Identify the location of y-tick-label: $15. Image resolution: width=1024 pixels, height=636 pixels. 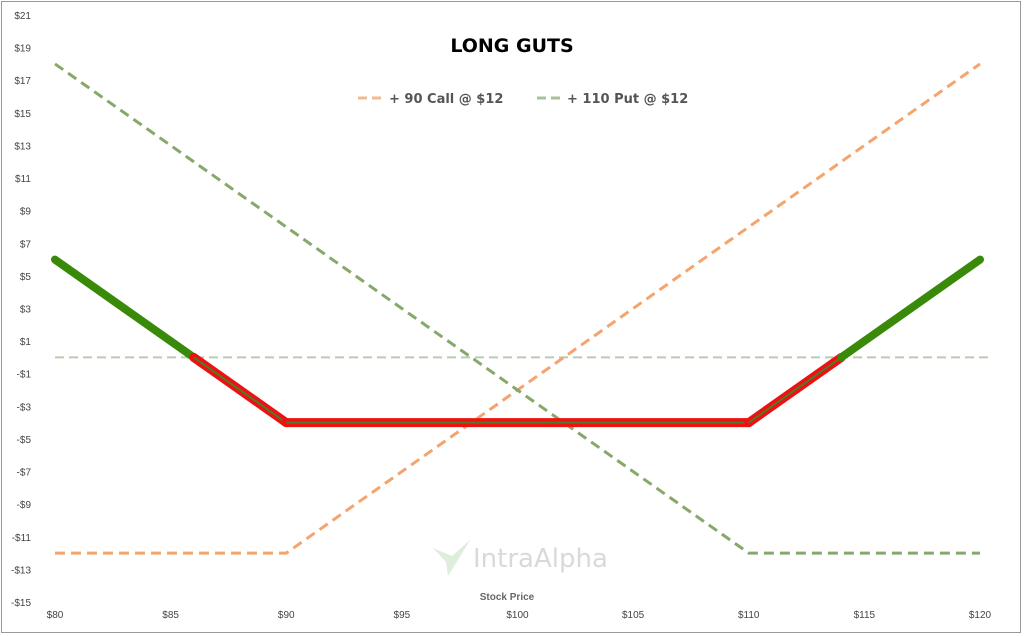
(22, 114).